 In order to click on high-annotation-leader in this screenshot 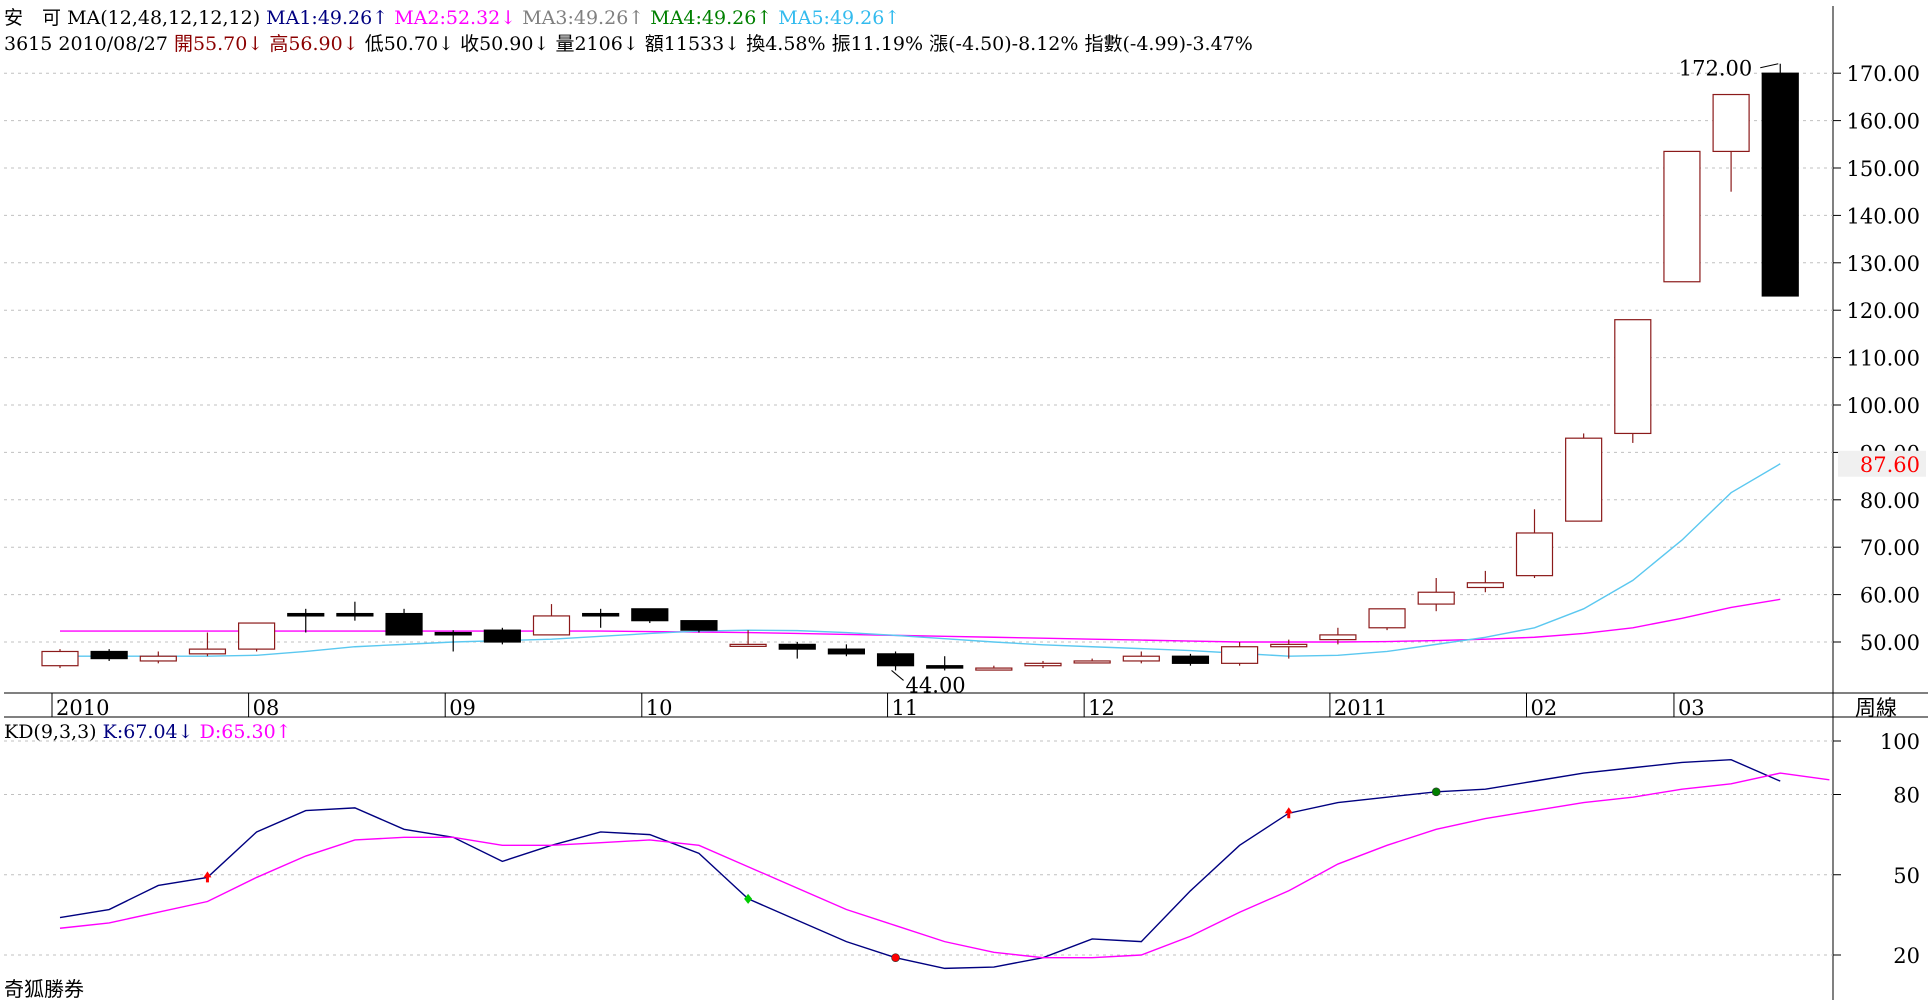, I will do `click(1769, 66)`.